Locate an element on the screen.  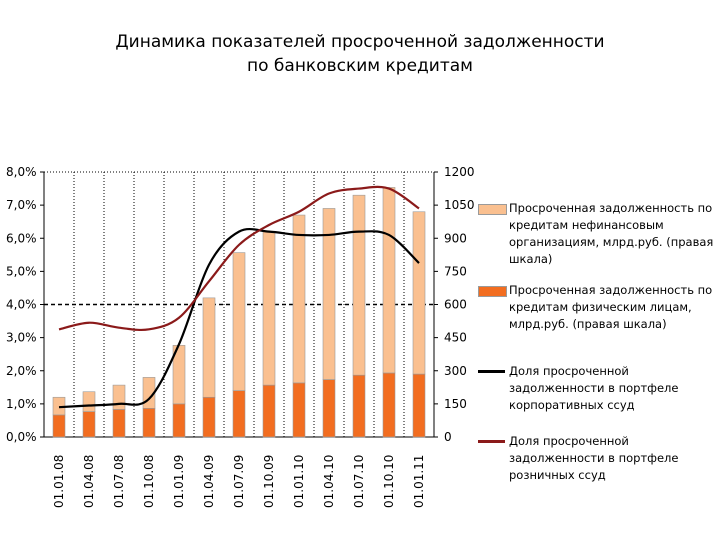
right-tick-label: 600 is located at coordinates (455, 305).